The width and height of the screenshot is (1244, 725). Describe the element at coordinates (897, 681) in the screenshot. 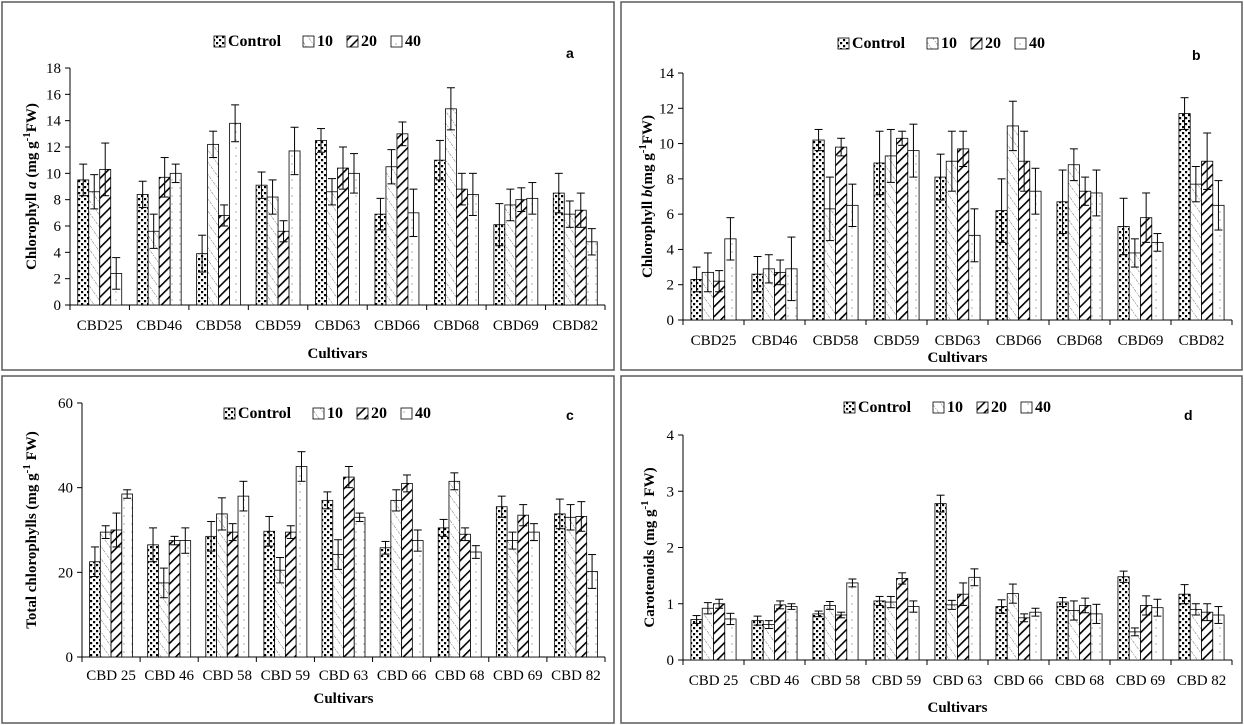

I see `x-tick-label: CBD 59` at that location.